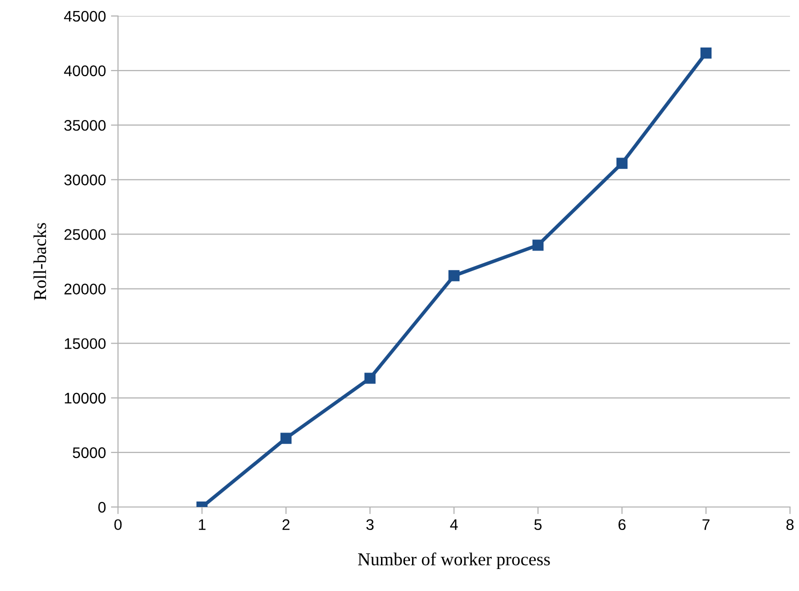  I want to click on x-tick-label: 7, so click(706, 524).